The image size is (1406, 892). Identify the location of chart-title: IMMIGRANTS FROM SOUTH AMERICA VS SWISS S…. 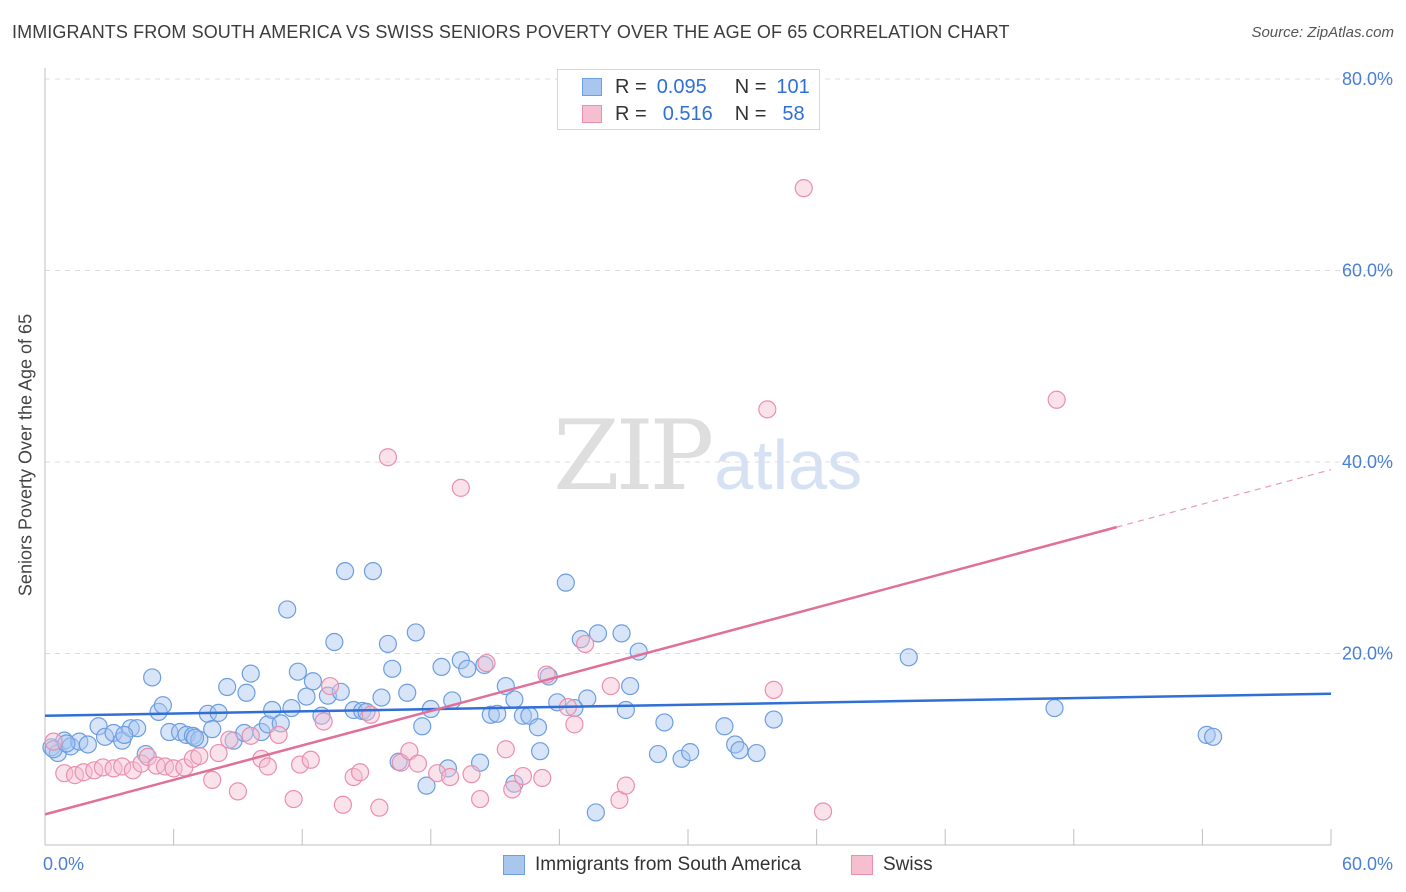
(511, 32).